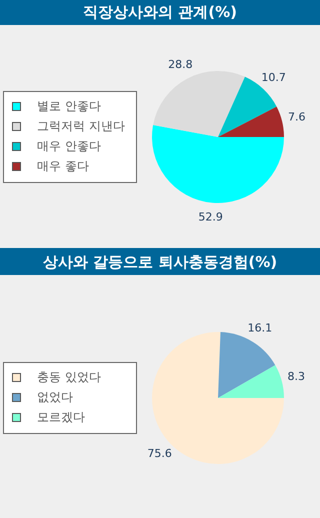  What do you see at coordinates (273, 77) in the screenshot?
I see `data-label: 10.7` at bounding box center [273, 77].